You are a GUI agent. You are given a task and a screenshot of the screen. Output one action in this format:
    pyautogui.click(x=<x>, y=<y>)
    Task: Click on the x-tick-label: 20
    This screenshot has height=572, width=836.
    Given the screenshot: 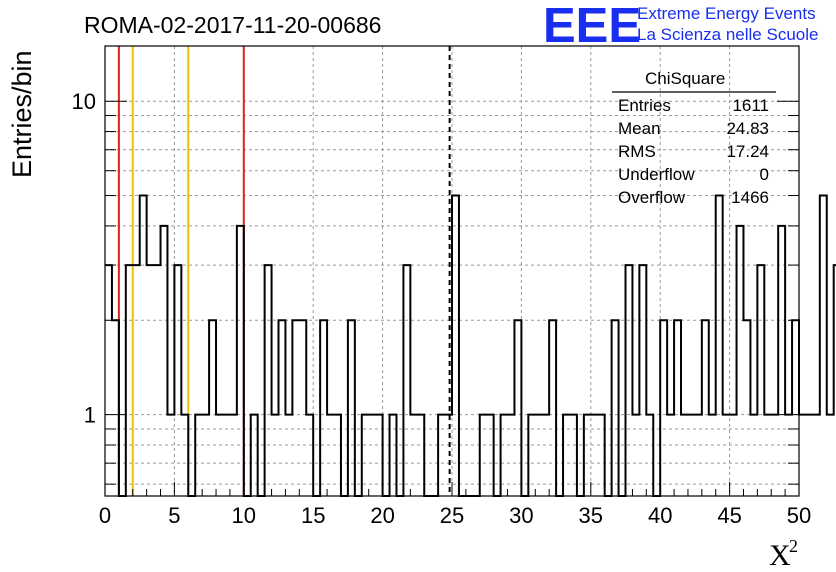 What is the action you would take?
    pyautogui.click(x=382, y=515)
    